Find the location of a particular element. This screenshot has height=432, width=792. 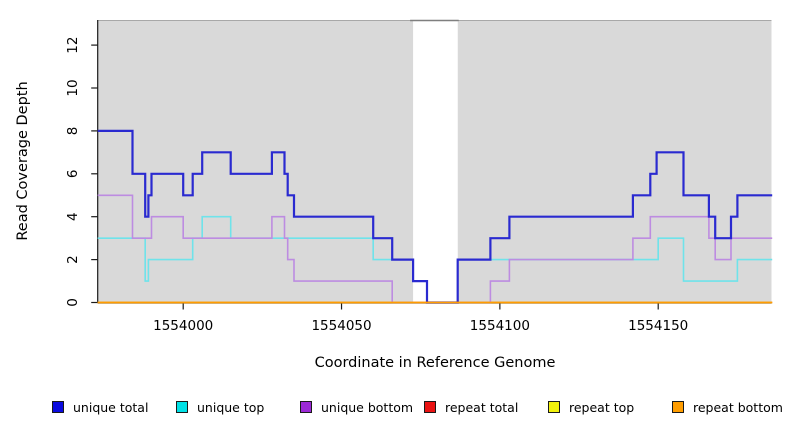

legend-item-repeat-bottom: repeat bottom is located at coordinates (727, 407).